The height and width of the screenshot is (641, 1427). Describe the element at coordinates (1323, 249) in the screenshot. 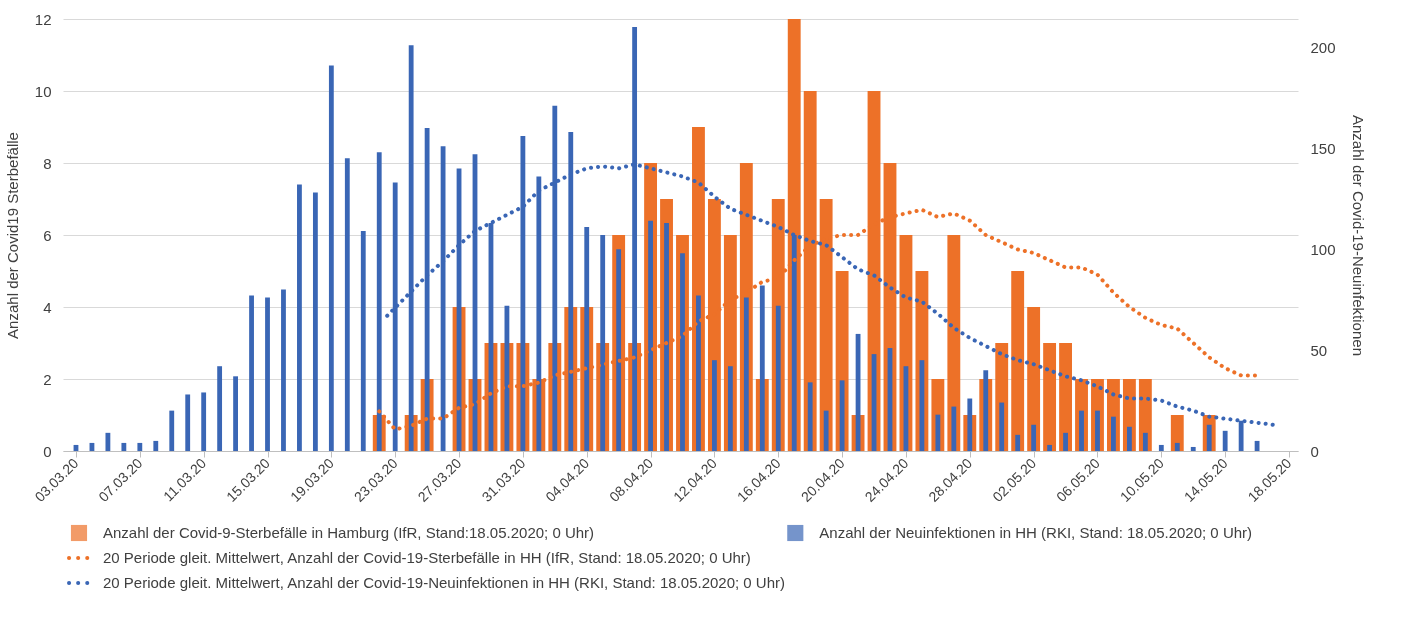

I see `y2-tick-label: 100` at that location.